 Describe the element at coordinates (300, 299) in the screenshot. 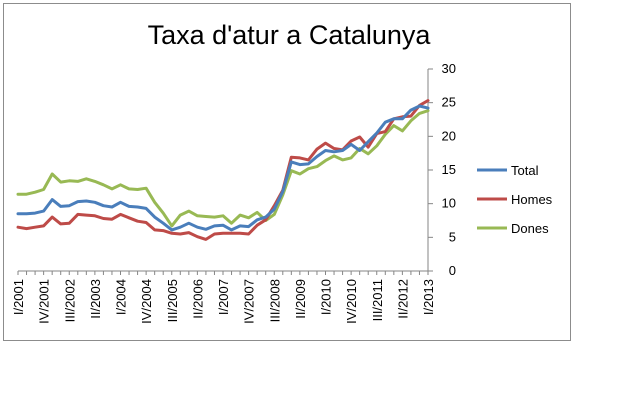

I see `x-tick-label: II/2009` at that location.